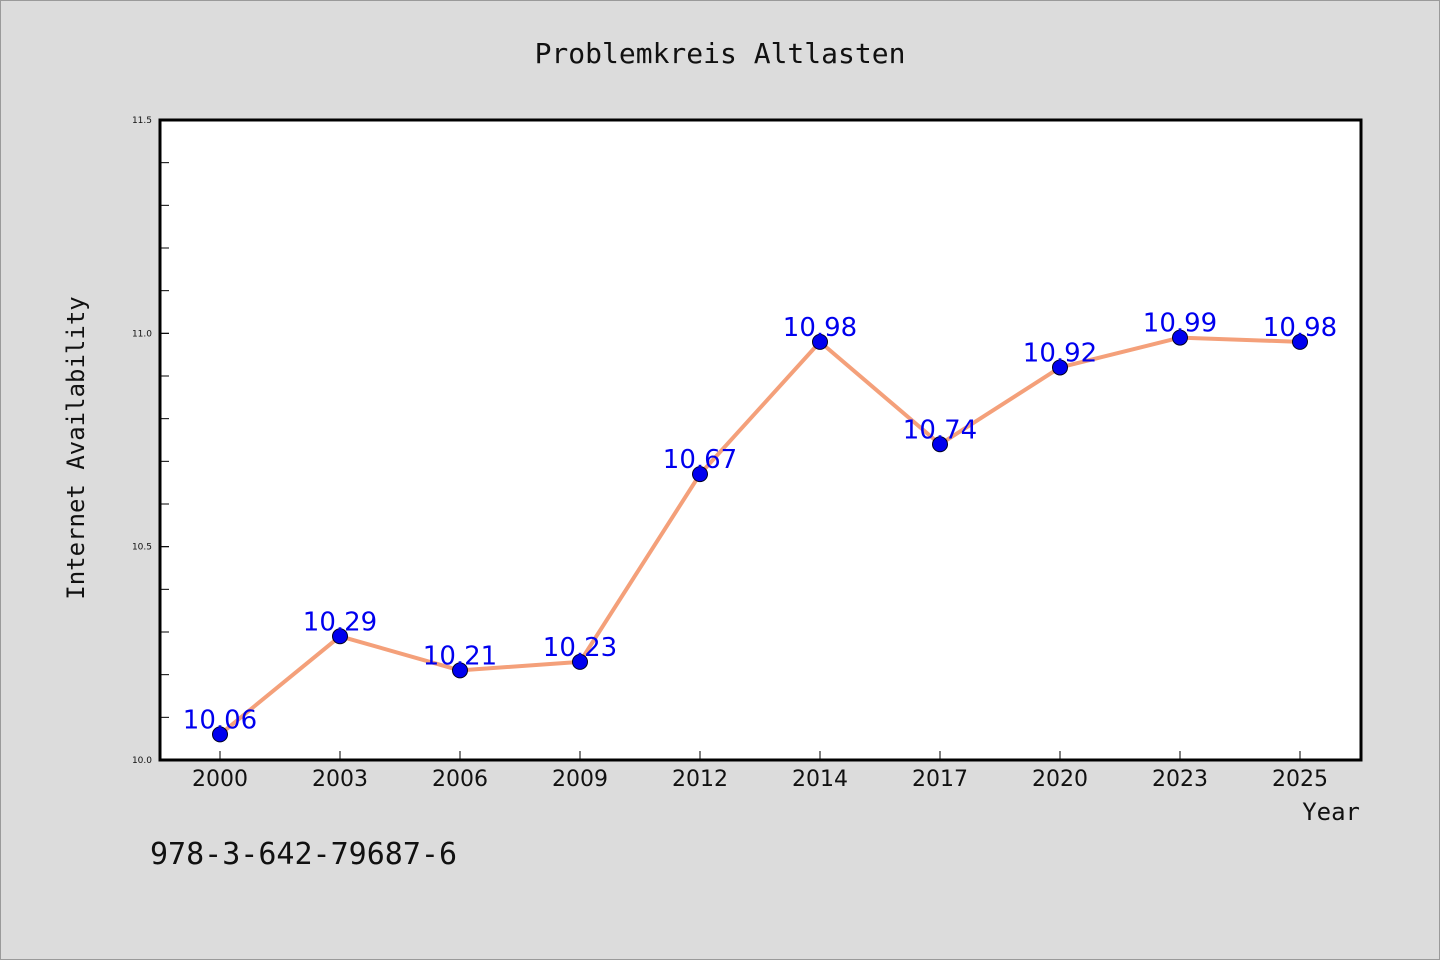  What do you see at coordinates (460, 656) in the screenshot?
I see `data-label: 10.21` at bounding box center [460, 656].